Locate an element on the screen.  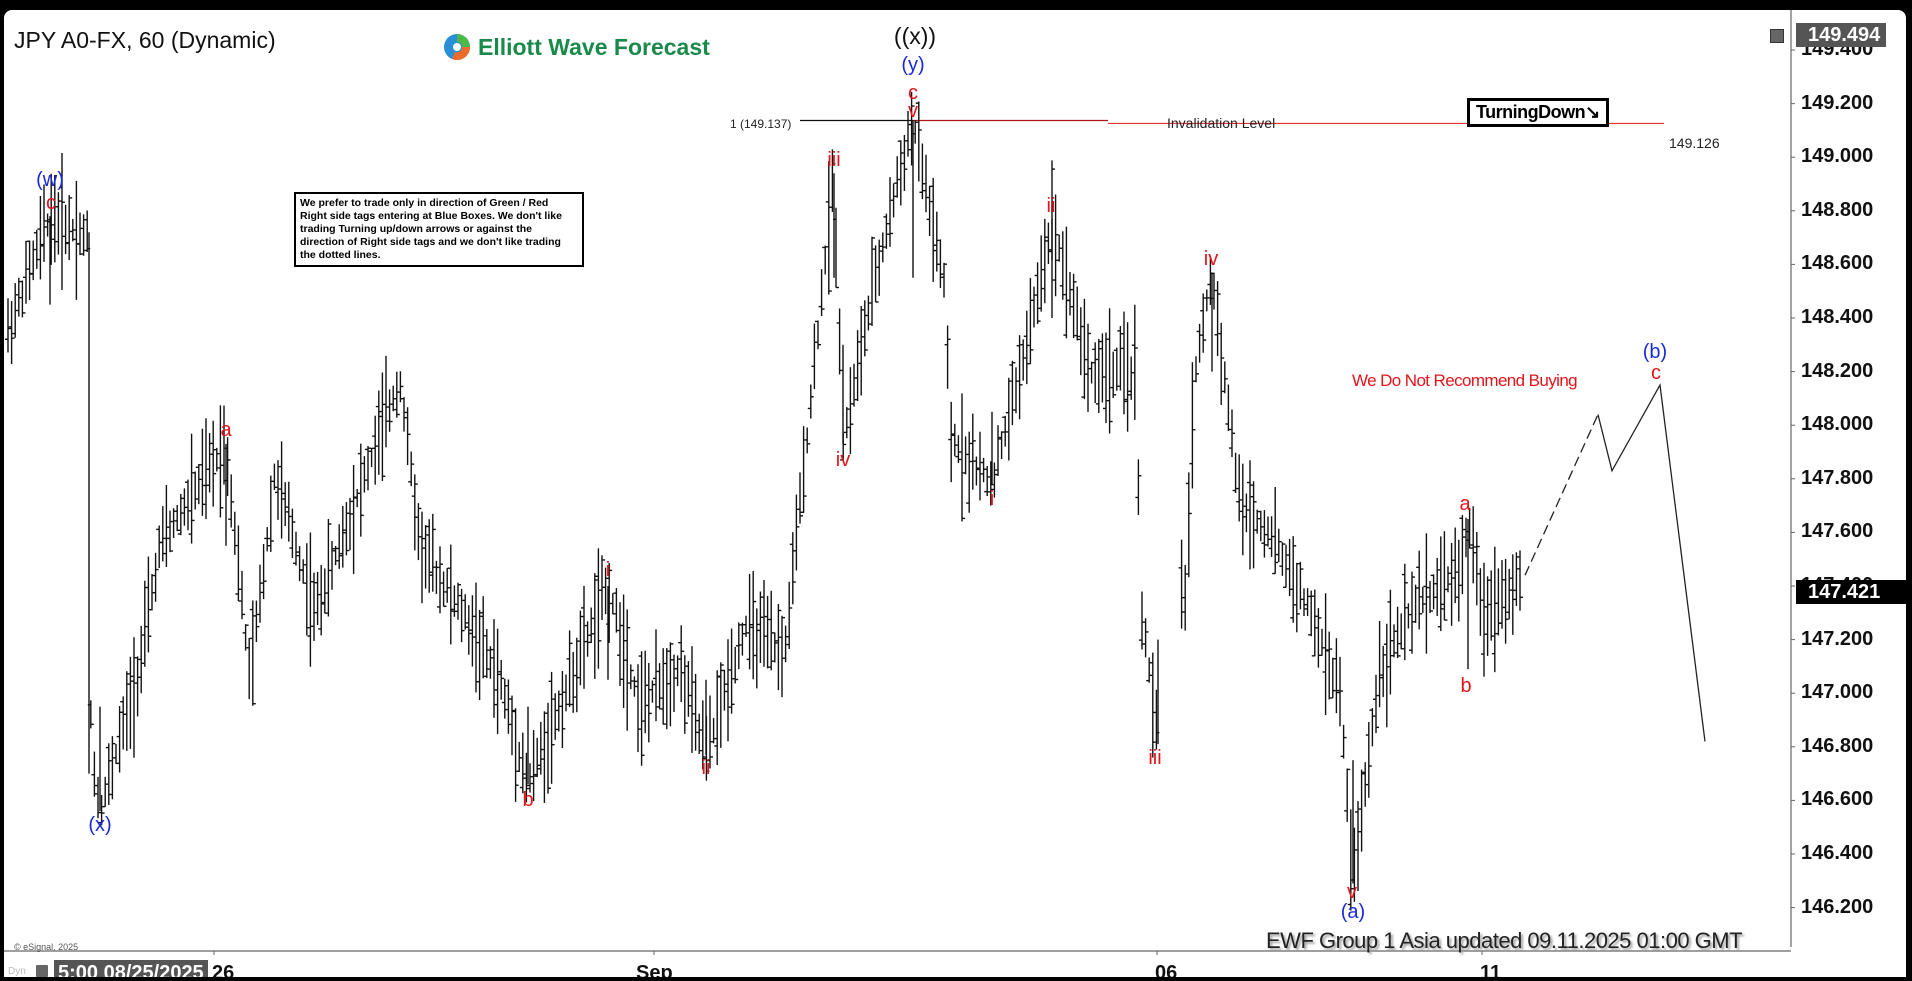
price-tick-label: 148.800 is located at coordinates (1837, 209).